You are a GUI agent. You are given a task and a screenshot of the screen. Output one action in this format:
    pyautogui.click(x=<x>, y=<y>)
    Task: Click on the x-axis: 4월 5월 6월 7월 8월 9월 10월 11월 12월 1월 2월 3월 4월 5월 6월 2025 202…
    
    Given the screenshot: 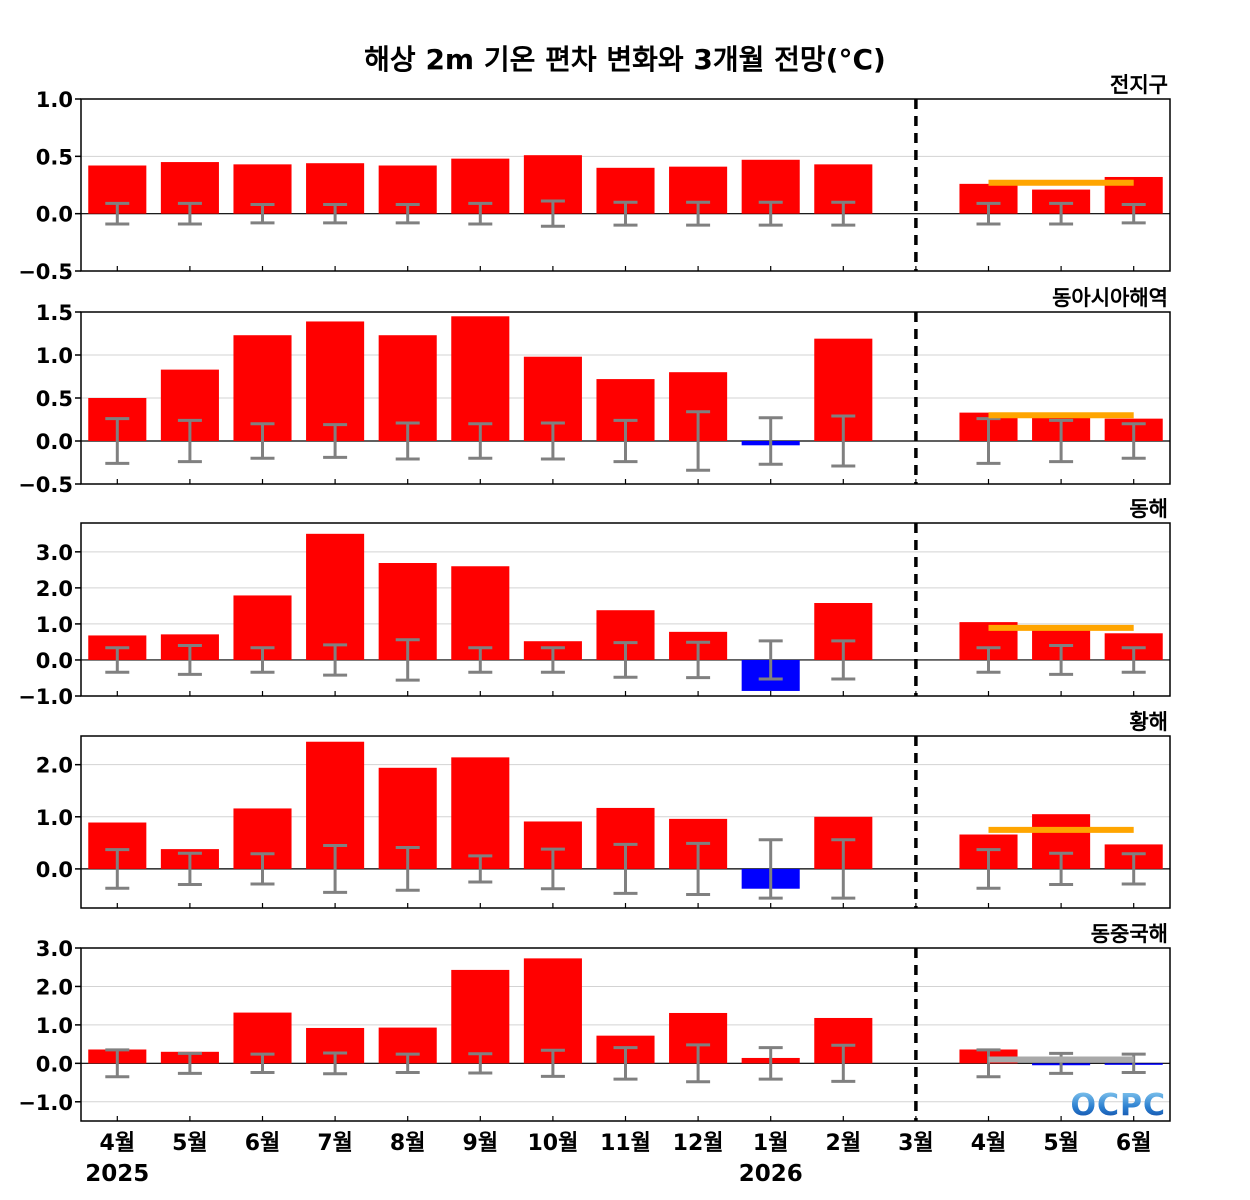 What is the action you would take?
    pyautogui.click(x=618, y=1159)
    